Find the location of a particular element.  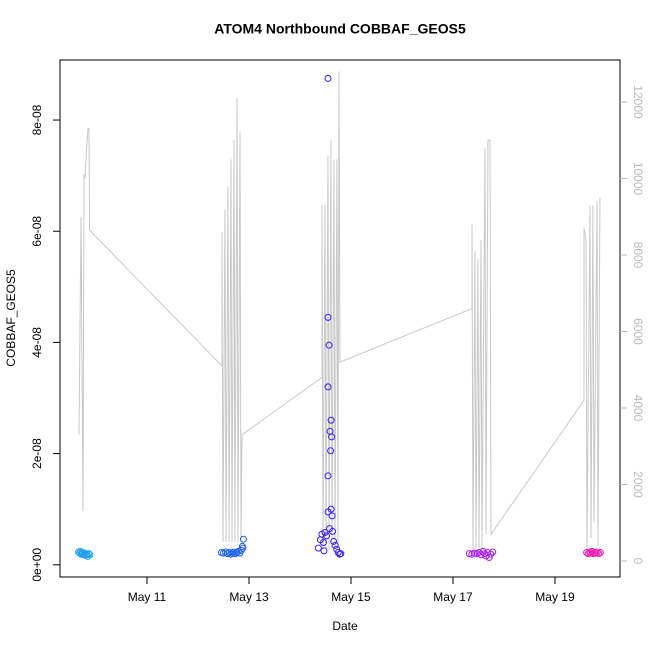

y-tick-label: 2e-08 is located at coordinates (37, 453).